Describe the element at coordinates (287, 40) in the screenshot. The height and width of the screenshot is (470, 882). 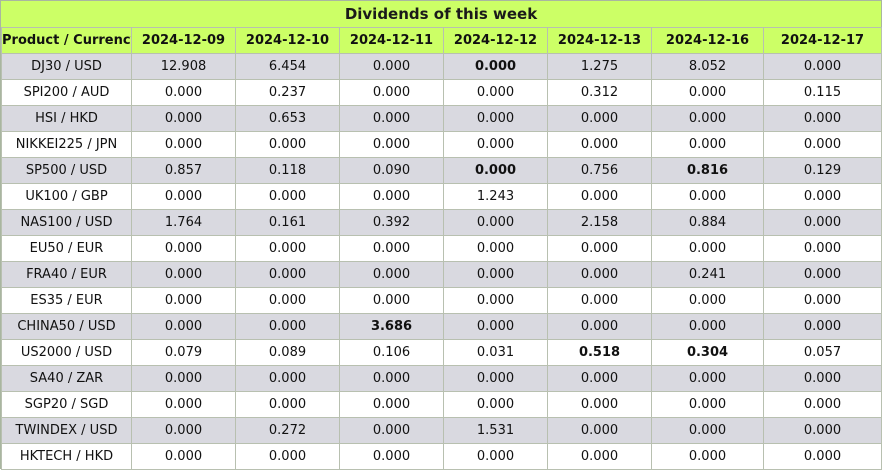
I see `column-header-date: 2024-12-10` at that location.